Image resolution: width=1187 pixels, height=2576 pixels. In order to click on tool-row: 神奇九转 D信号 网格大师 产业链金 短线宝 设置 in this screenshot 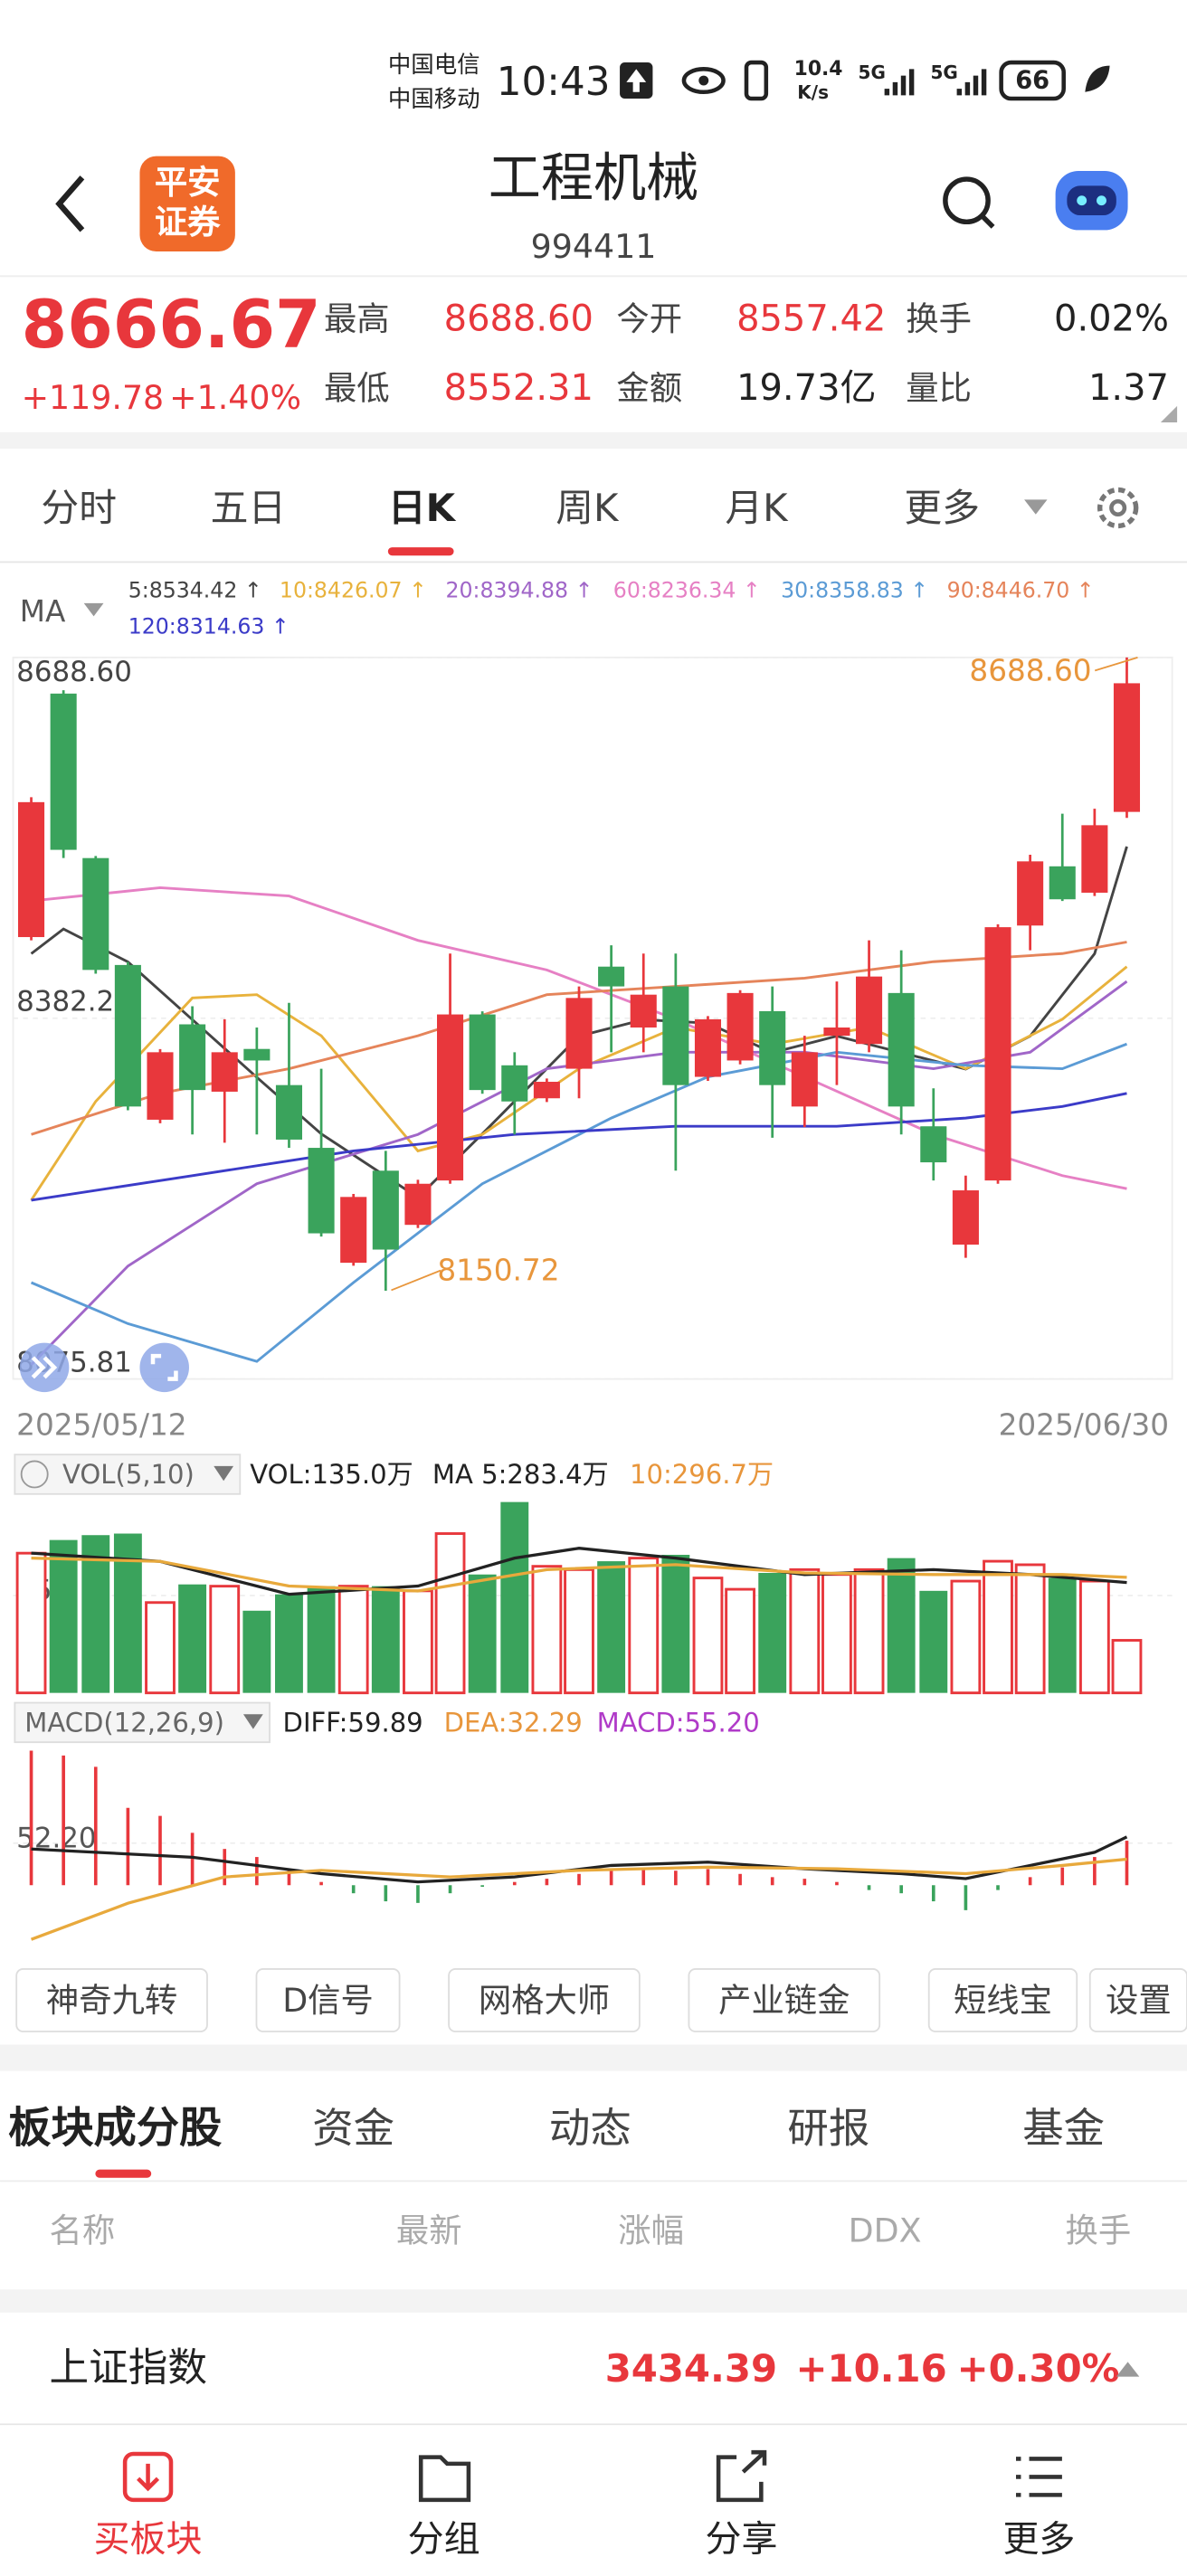, I will do `click(601, 2000)`.